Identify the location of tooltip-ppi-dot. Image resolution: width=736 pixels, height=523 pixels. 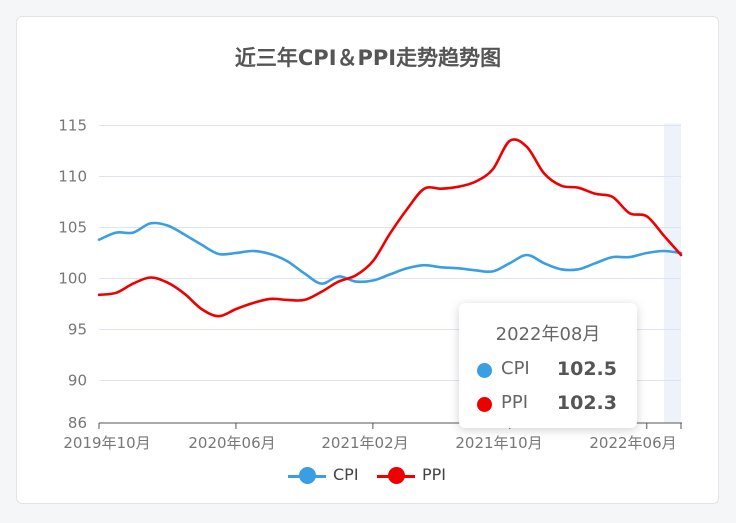
(484, 404).